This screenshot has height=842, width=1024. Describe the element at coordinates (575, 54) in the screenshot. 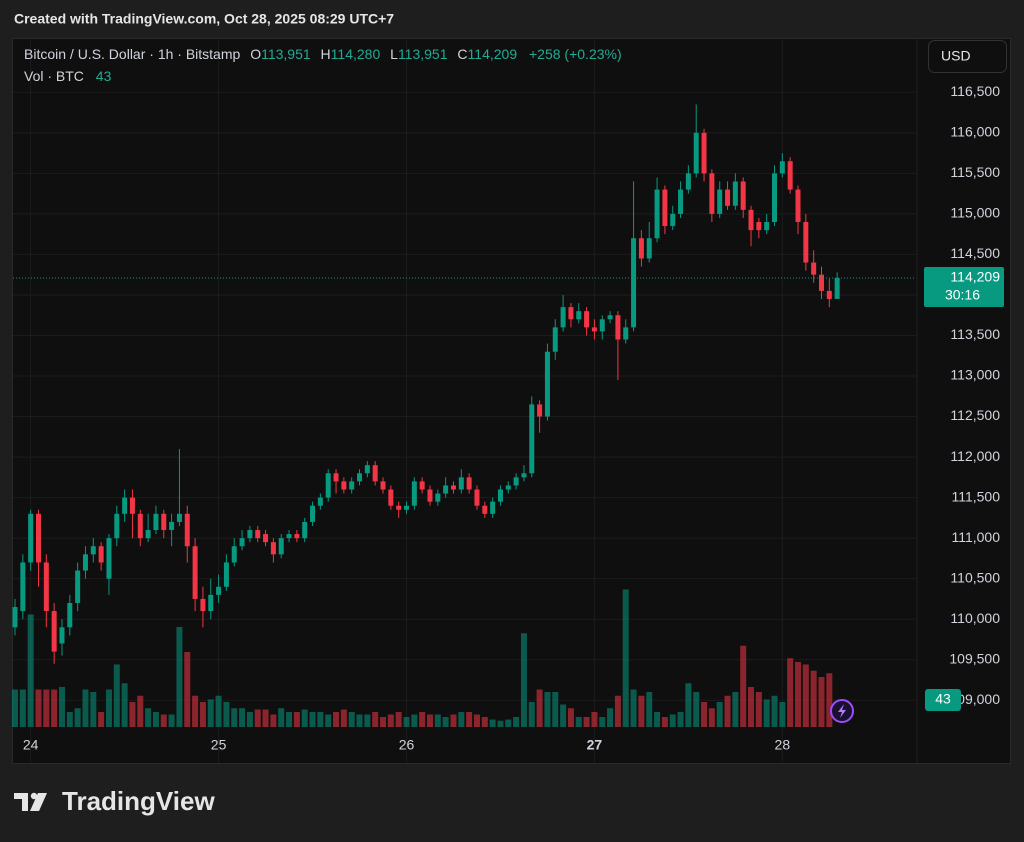

I see `legend-change: +258 (+0.23%)` at that location.